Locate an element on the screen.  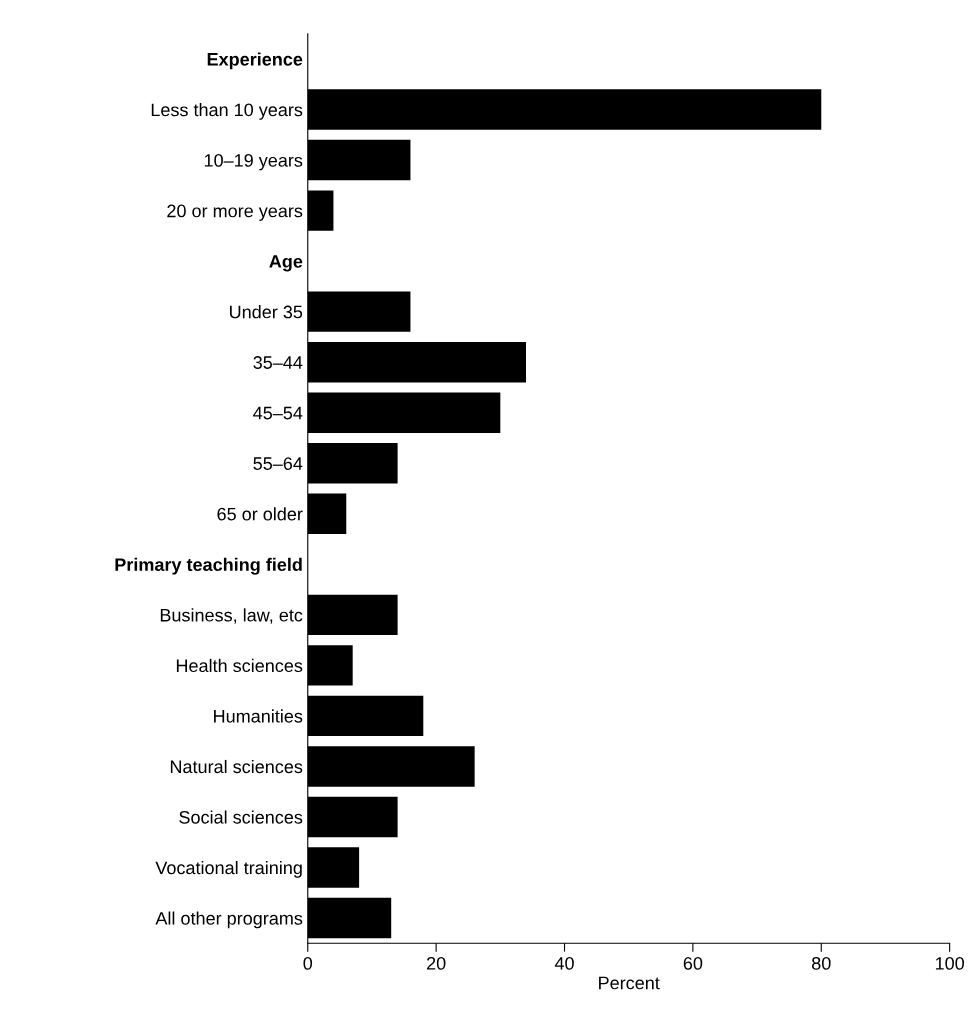
y-tick-label: Humanities is located at coordinates (258, 716).